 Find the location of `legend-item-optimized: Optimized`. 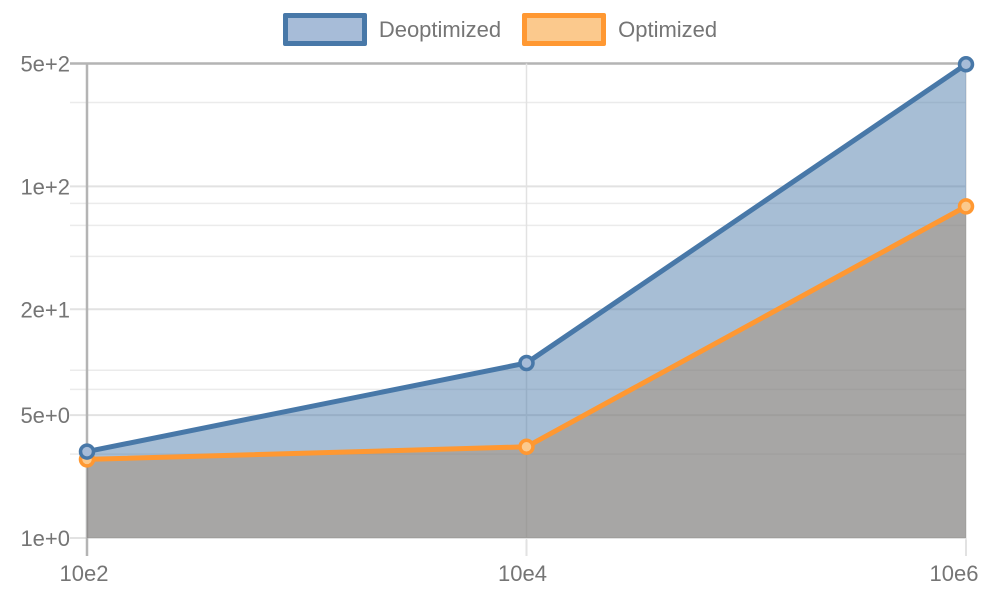

legend-item-optimized: Optimized is located at coordinates (619, 29).